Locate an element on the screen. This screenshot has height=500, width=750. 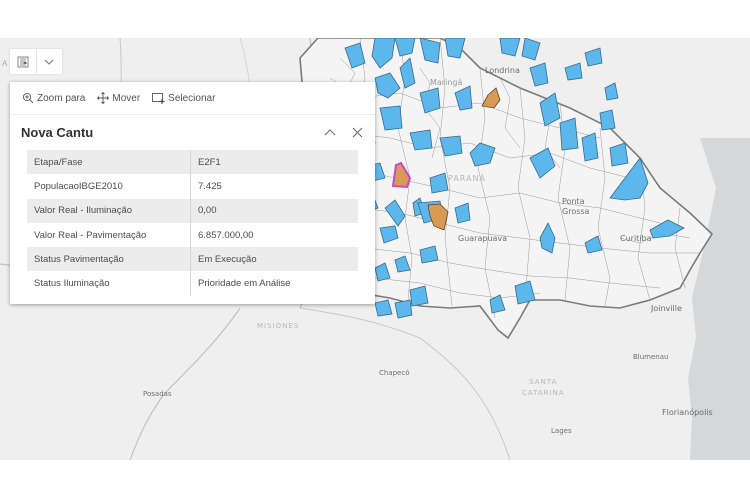
select-label: Selecionar is located at coordinates (192, 98).